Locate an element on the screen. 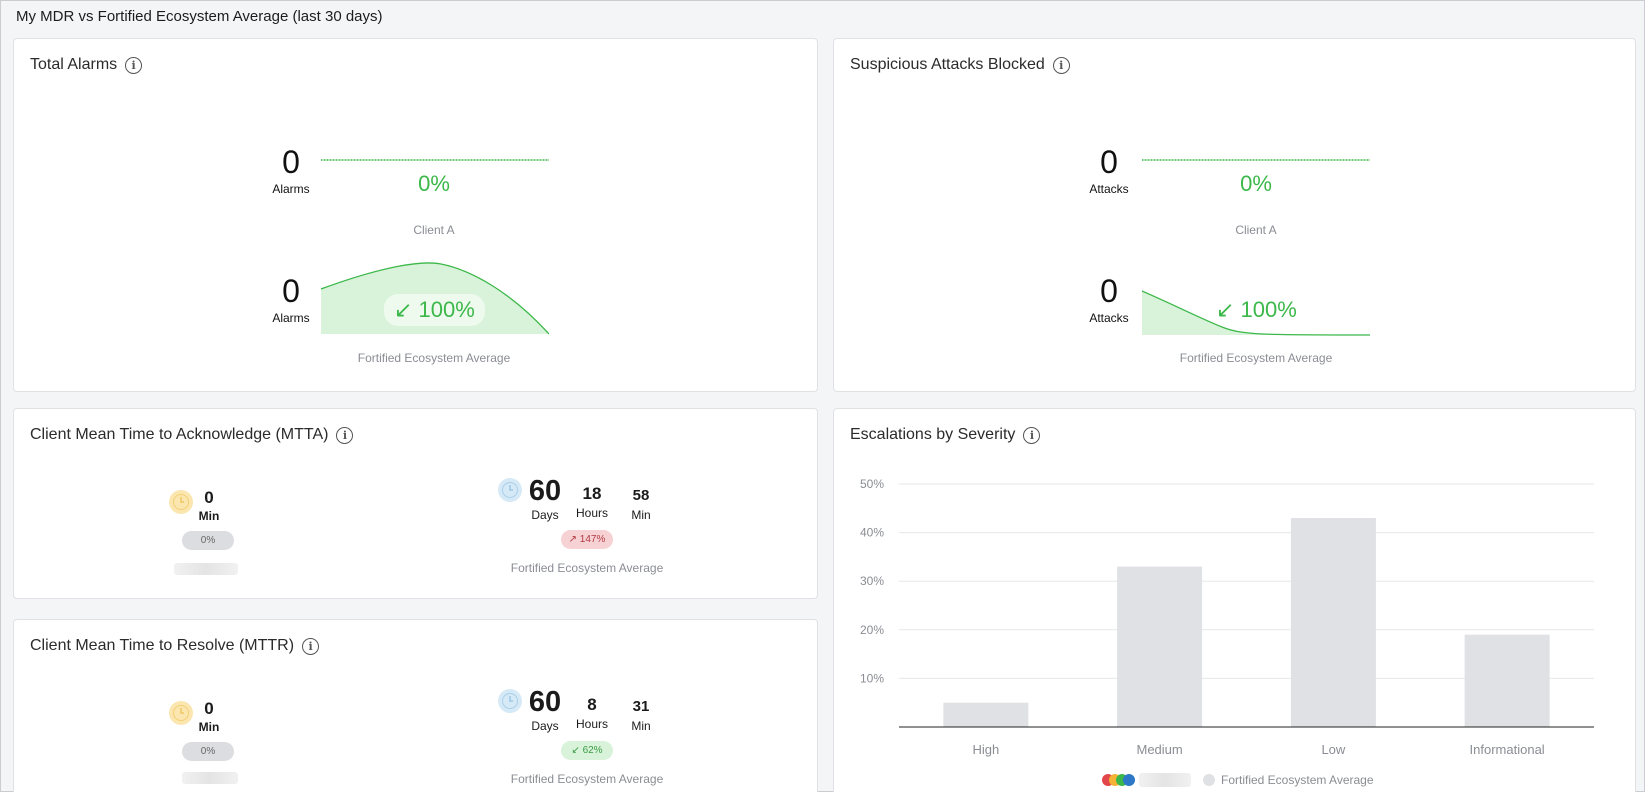 This screenshot has width=1645, height=792. mttr-eco-hours: 8 Hours is located at coordinates (592, 712).